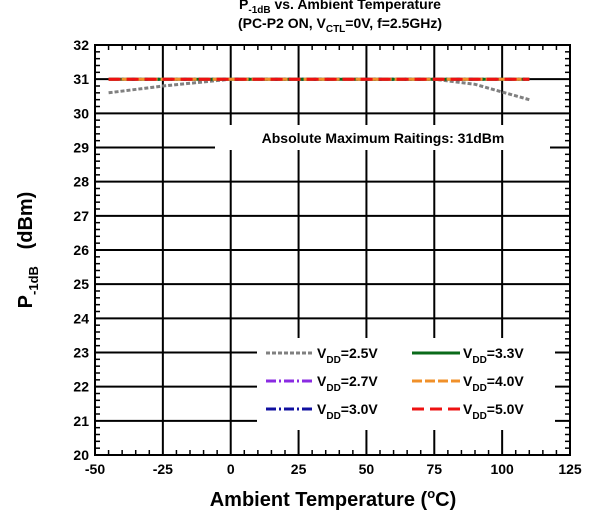  What do you see at coordinates (406, 384) in the screenshot?
I see `legend-box` at bounding box center [406, 384].